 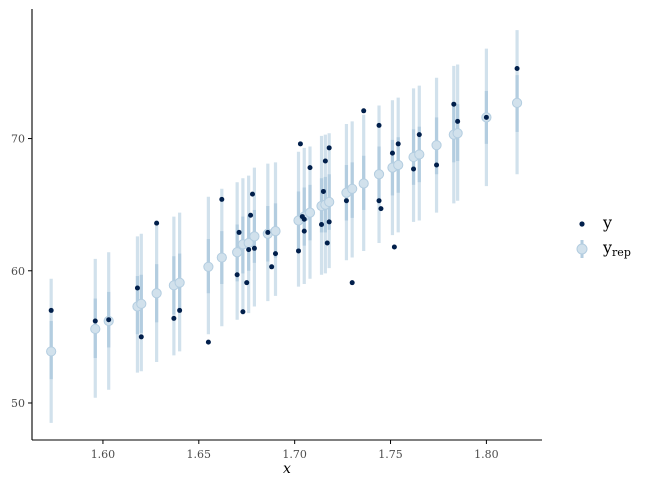 I want to click on x-axis-ticks: 1.60 1.65 1.70 1.75 1.80, so click(x=295, y=450).